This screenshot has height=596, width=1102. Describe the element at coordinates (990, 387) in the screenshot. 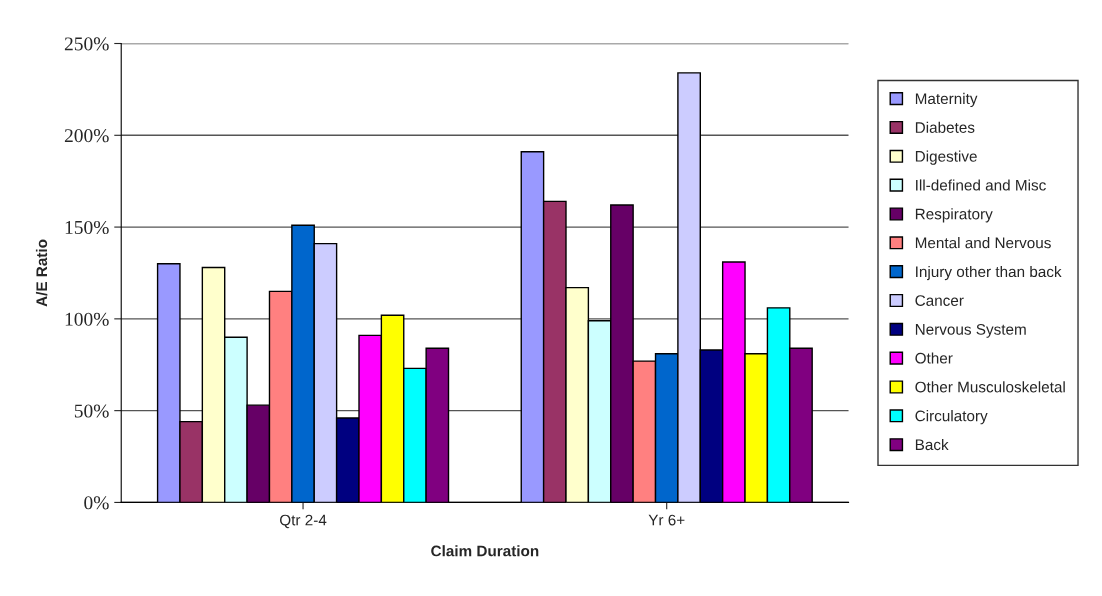

I see `legend-label: Other Musculoskeletal` at that location.